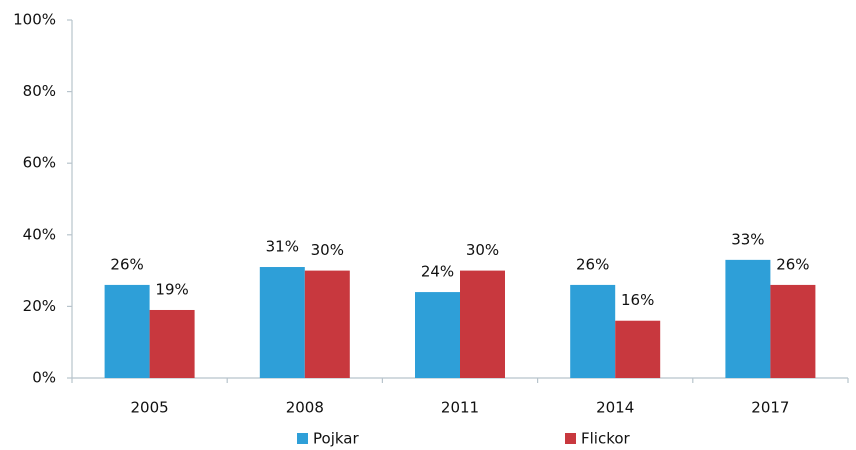  What do you see at coordinates (336, 439) in the screenshot?
I see `legend-label: Pojkar` at bounding box center [336, 439].